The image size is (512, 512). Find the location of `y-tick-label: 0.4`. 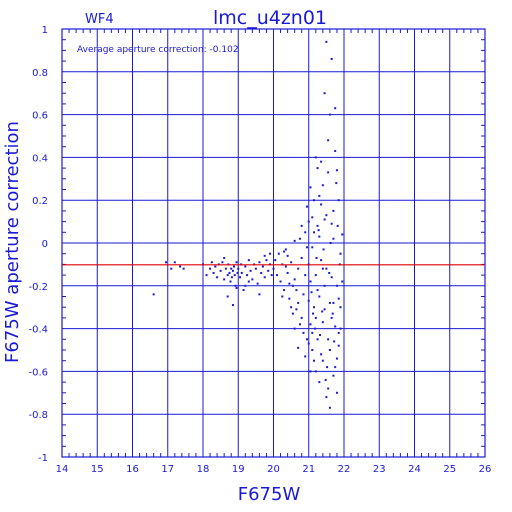

y-tick-label: 0.4 is located at coordinates (40, 158).